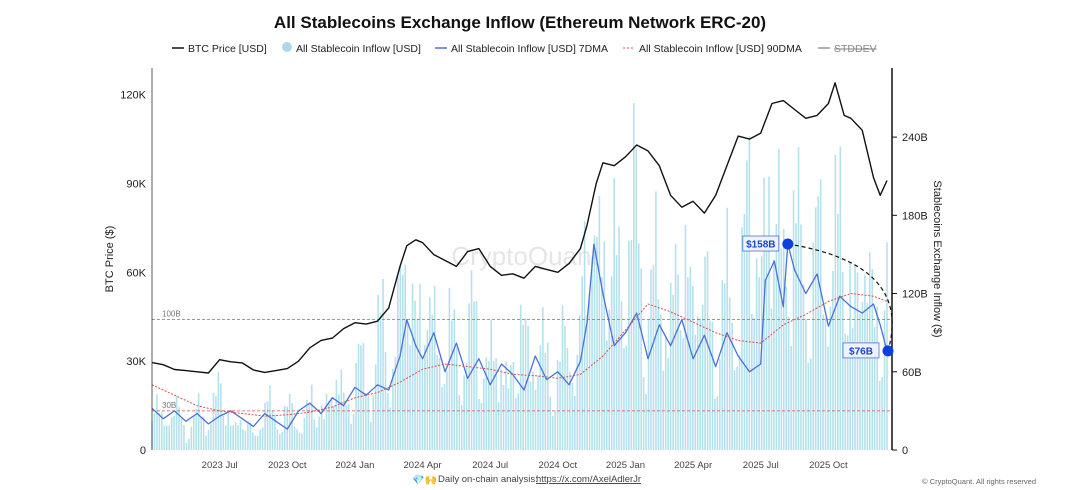 The height and width of the screenshot is (490, 1084). I want to click on legend-inflow: All Stablecoin Inflow [USD], so click(358, 49).